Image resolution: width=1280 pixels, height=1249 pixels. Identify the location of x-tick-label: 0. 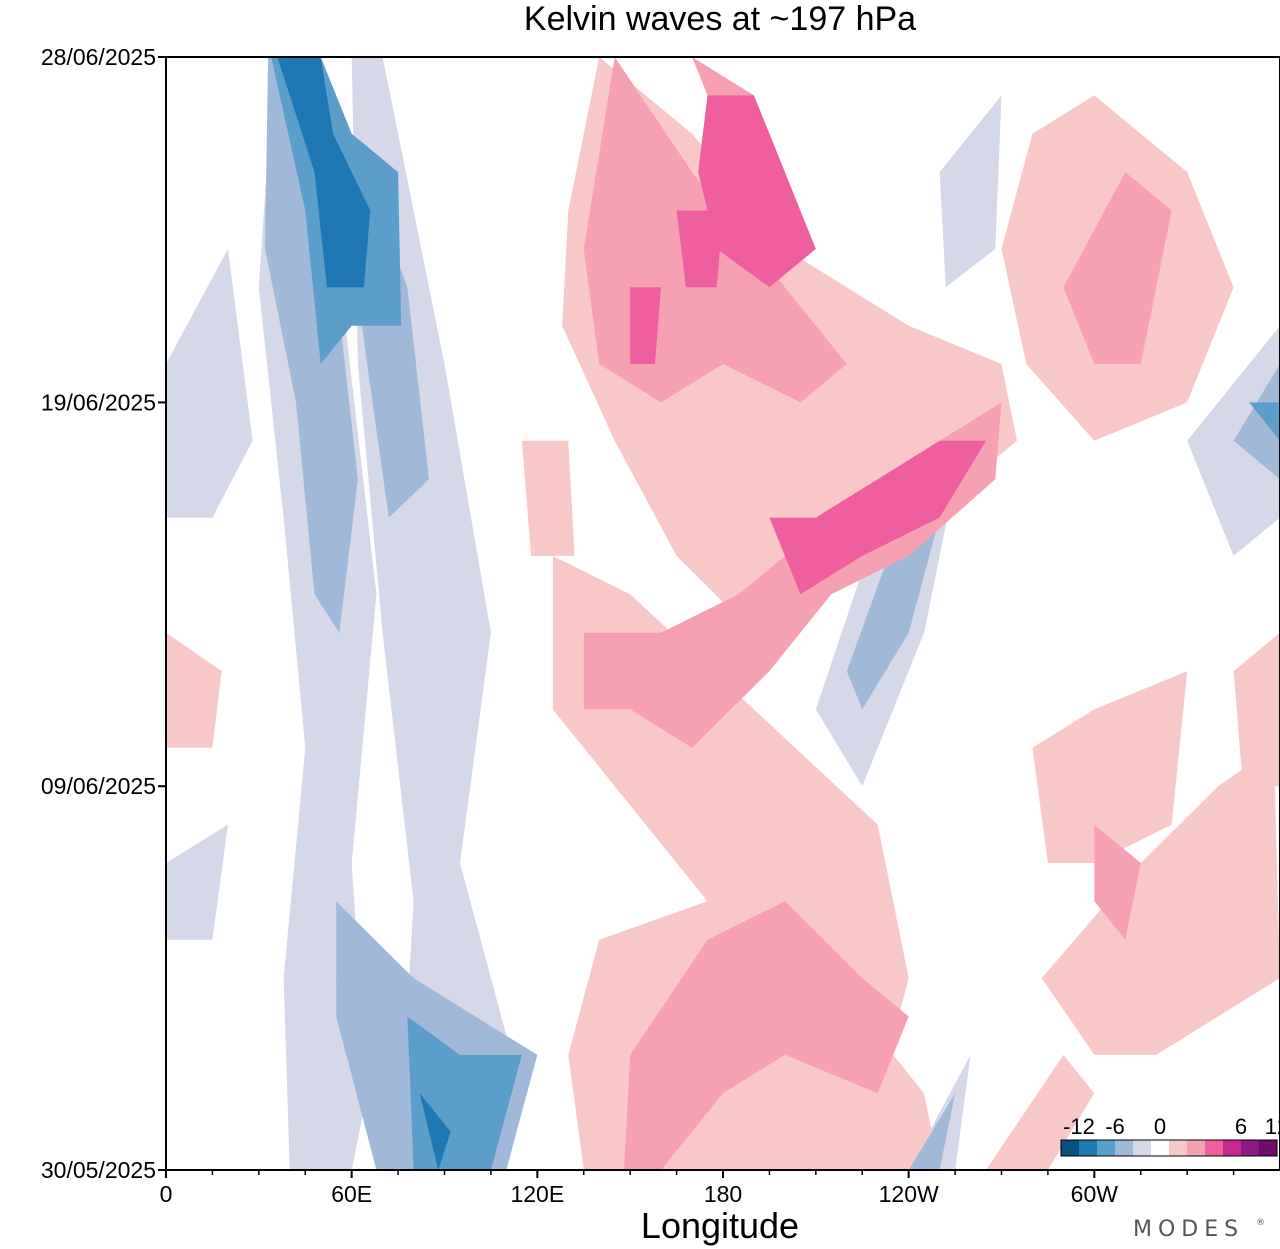
(166, 1194).